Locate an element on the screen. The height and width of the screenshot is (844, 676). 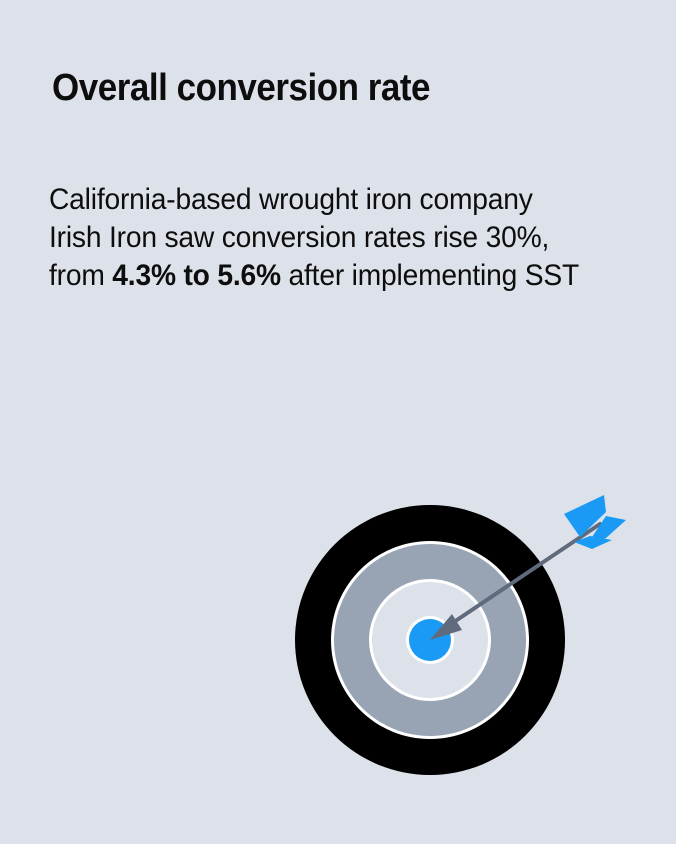
arrow is located at coordinates (528, 567).